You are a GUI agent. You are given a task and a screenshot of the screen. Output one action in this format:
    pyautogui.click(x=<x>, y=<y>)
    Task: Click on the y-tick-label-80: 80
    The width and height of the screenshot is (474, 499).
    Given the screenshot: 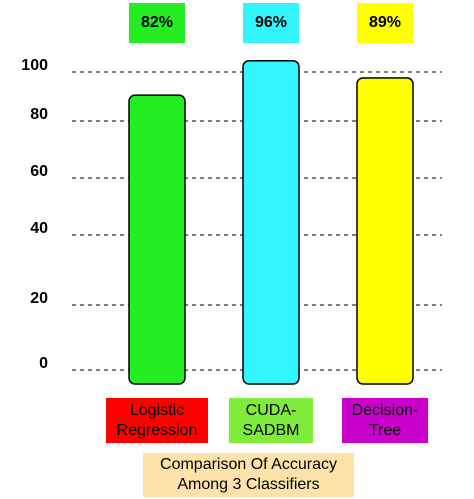 What is the action you would take?
    pyautogui.click(x=39, y=114)
    